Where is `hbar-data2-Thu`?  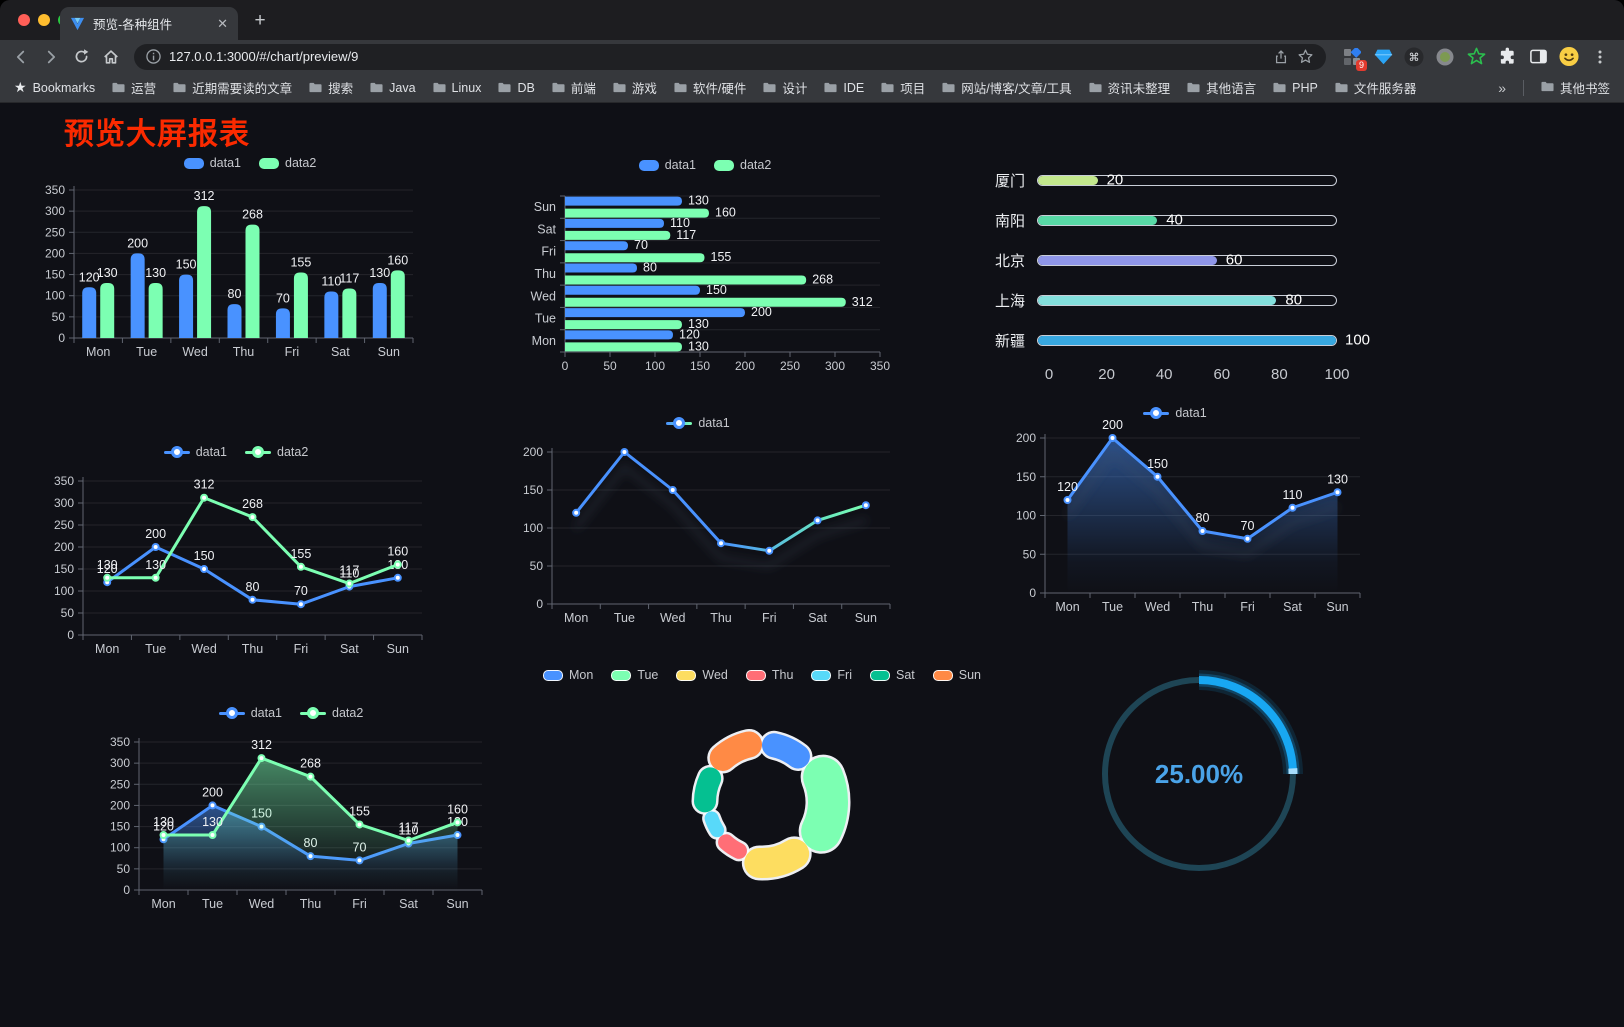 hbar-data2-Thu is located at coordinates (686, 280).